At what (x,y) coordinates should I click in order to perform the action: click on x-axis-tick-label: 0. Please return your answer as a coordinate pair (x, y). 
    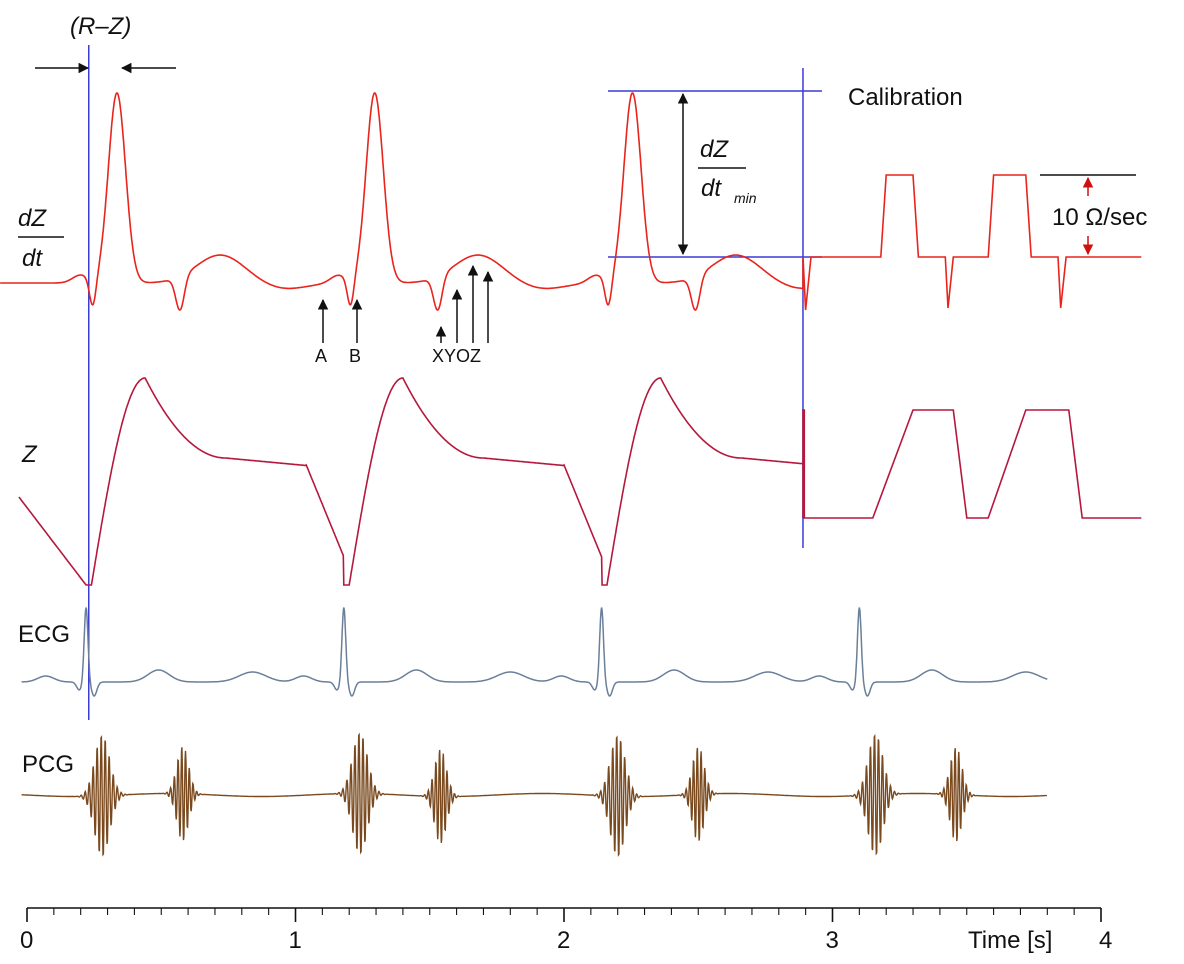
    Looking at the image, I should click on (26, 940).